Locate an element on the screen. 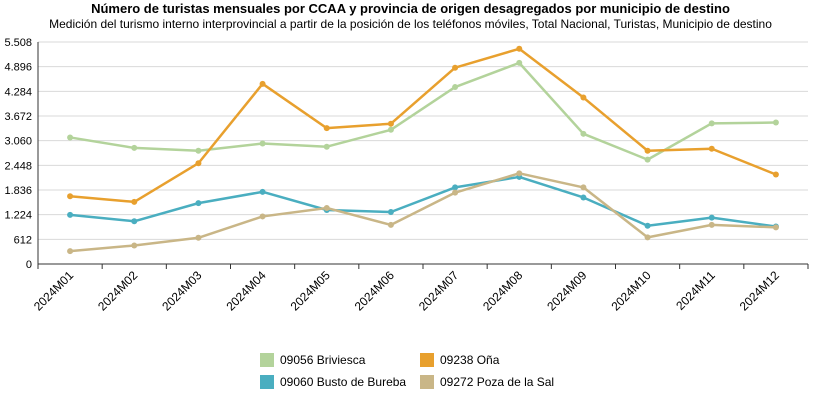  y-tick-label: 1.836 is located at coordinates (18, 191).